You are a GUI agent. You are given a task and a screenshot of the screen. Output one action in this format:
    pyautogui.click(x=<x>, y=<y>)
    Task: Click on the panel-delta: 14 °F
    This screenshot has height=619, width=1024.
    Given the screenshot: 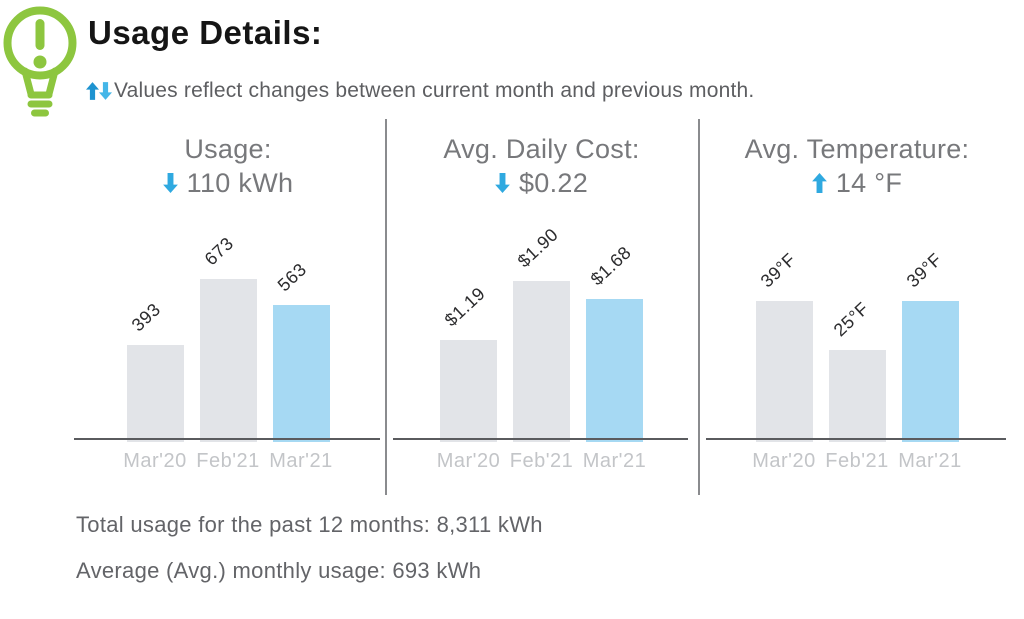 What is the action you would take?
    pyautogui.click(x=857, y=183)
    